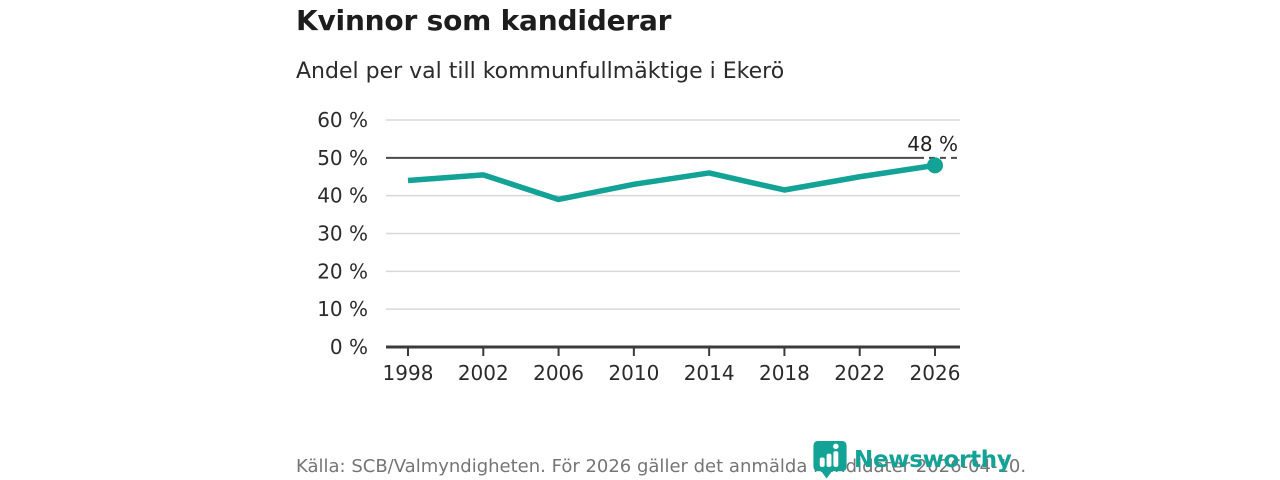  Describe the element at coordinates (830, 459) in the screenshot. I see `newsworthy-bubble-barchart-icon` at that location.